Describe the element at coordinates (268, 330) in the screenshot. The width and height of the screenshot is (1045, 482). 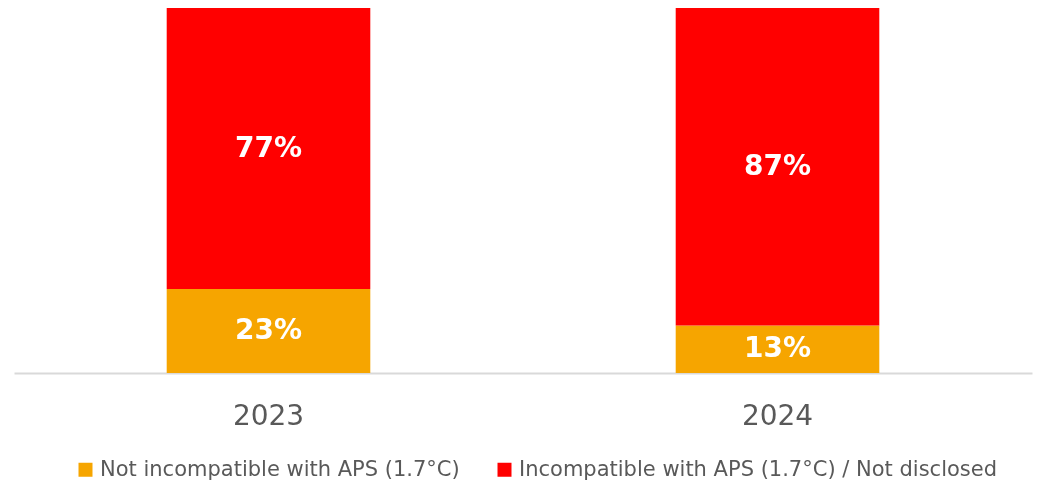
I see `data-label: 23%` at that location.